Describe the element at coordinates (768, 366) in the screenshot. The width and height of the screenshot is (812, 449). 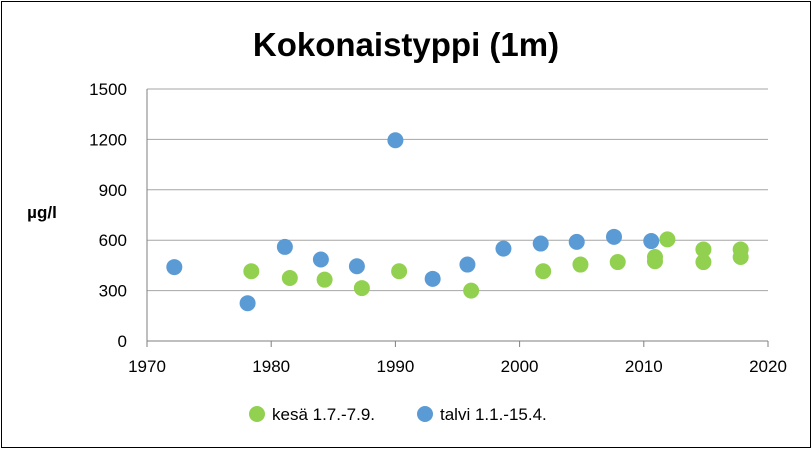
I see `x-tick-label: 2020` at that location.